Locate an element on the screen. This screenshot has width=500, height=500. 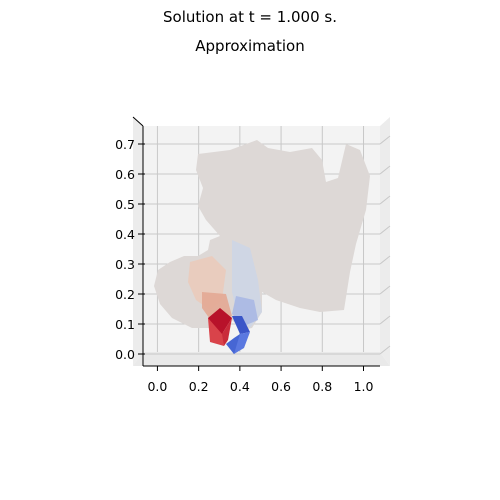
figure-suptitle: Solution at t = 1.000 s. is located at coordinates (250, 17).